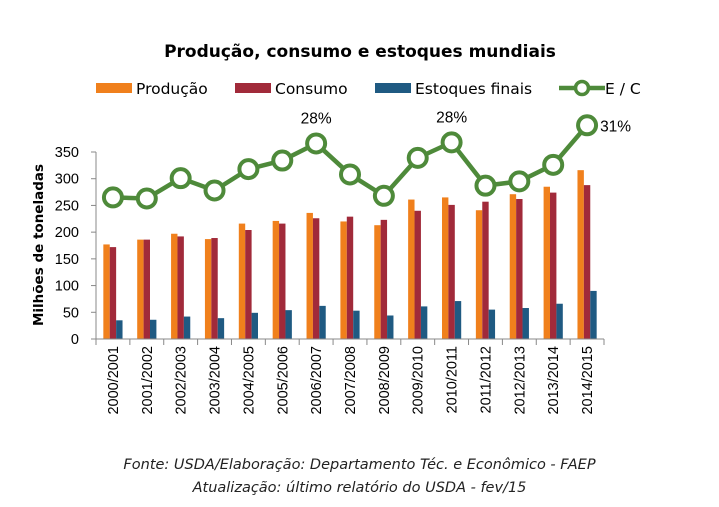 This screenshot has width=719, height=507. I want to click on y-tick-label: 200, so click(67, 233).